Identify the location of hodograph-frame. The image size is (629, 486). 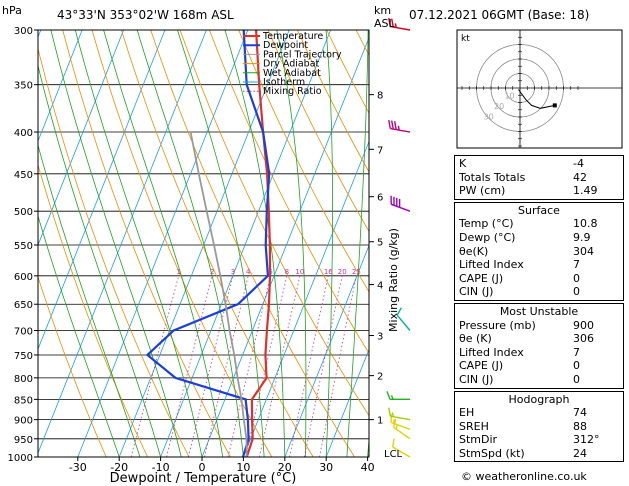
(539, 89).